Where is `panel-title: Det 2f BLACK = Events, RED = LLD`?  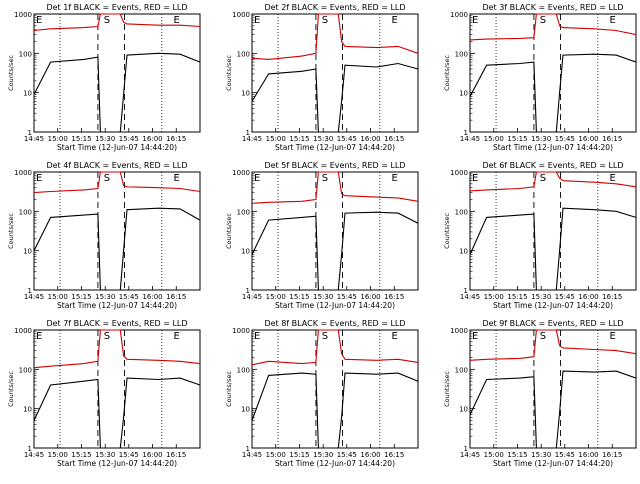
panel-title: Det 2f BLACK = Events, RED = LLD is located at coordinates (334, 7).